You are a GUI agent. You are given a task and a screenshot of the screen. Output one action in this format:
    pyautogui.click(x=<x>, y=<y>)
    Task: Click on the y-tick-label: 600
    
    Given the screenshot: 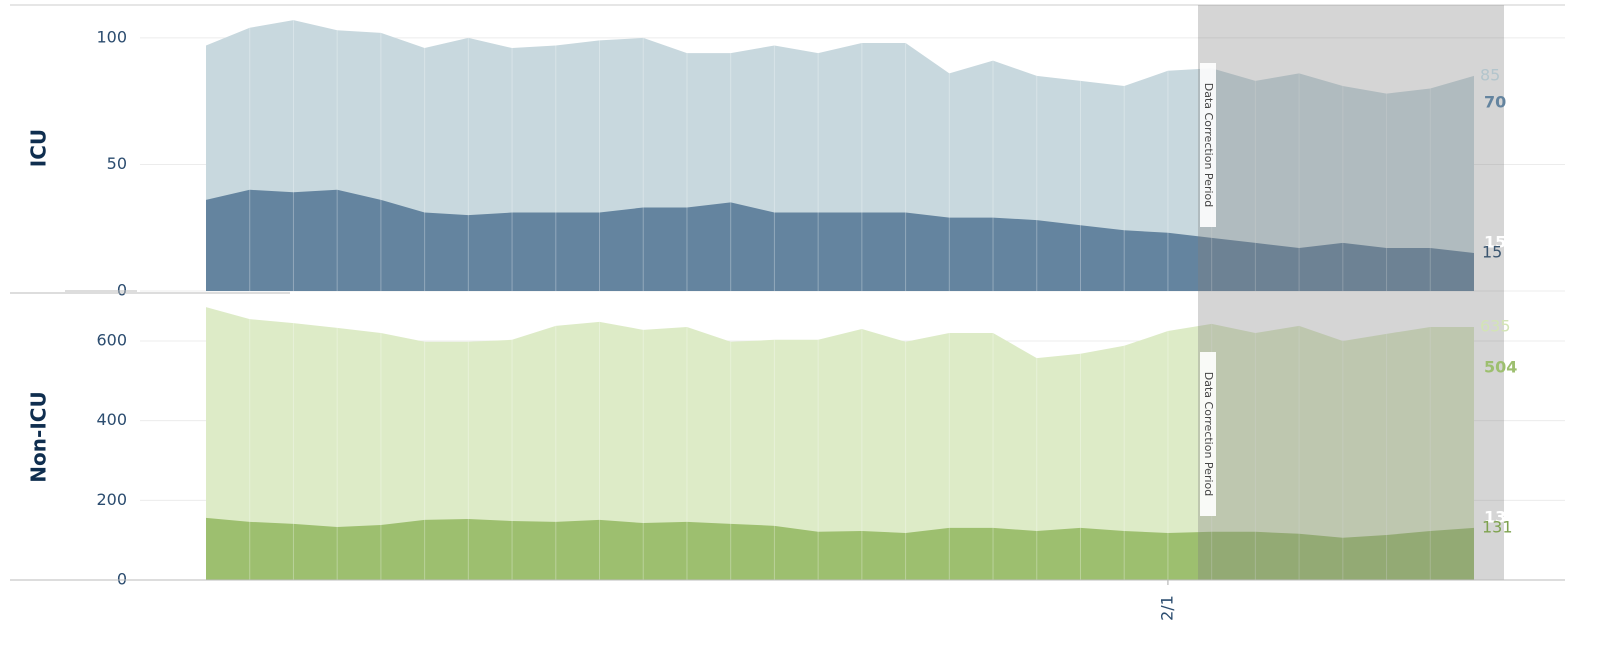 What is the action you would take?
    pyautogui.click(x=111, y=340)
    